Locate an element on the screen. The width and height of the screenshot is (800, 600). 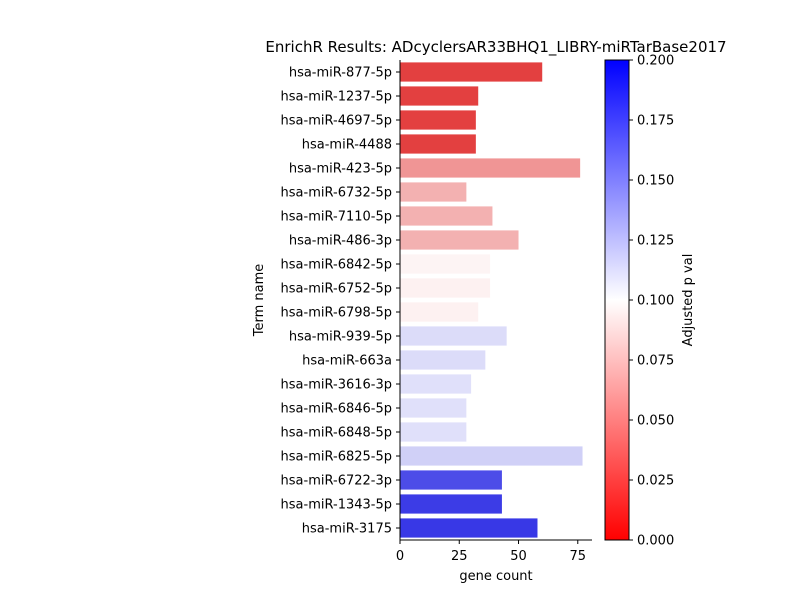
y-tick-label: hsa-miR-1237-5p is located at coordinates (336, 97).